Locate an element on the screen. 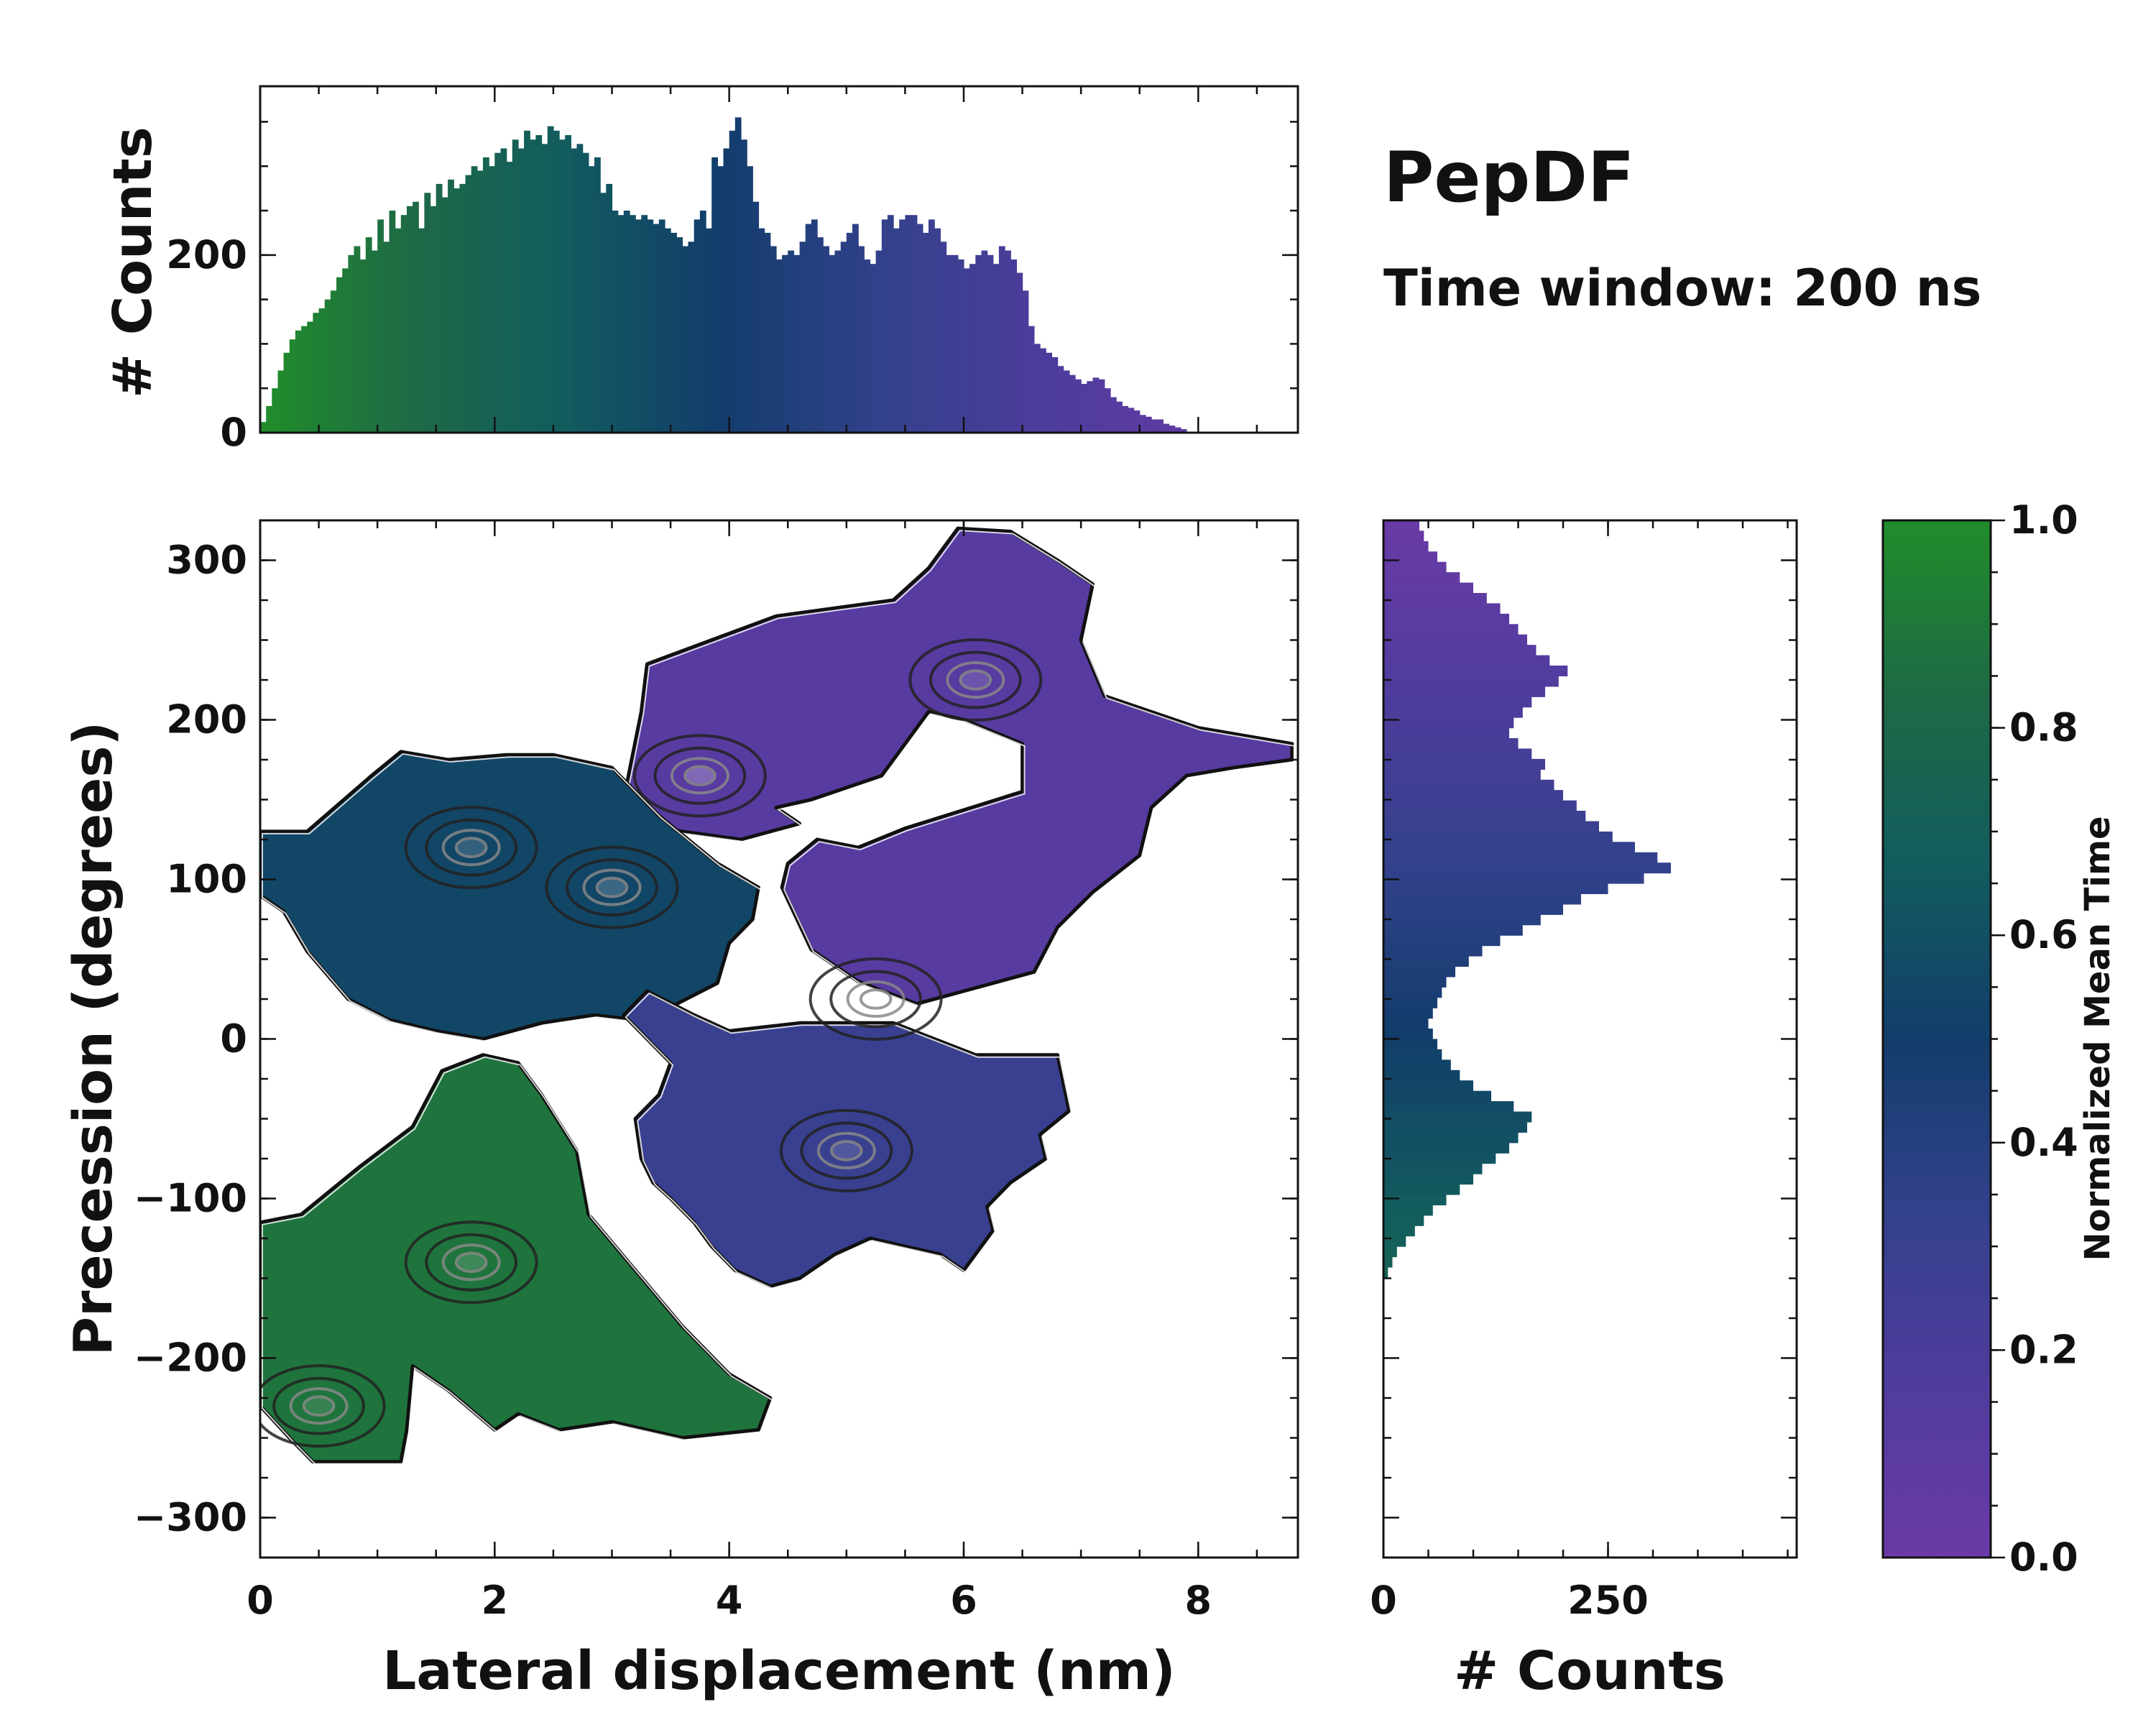 This screenshot has height=1725, width=2156. region-upper-right-purple is located at coordinates (958, 766).